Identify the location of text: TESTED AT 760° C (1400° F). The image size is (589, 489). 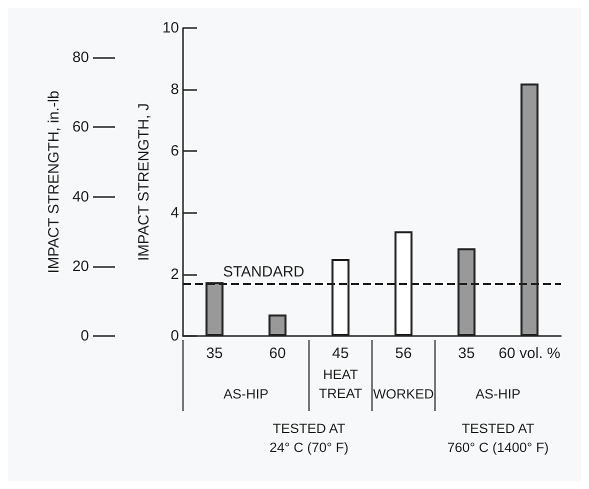
(498, 438).